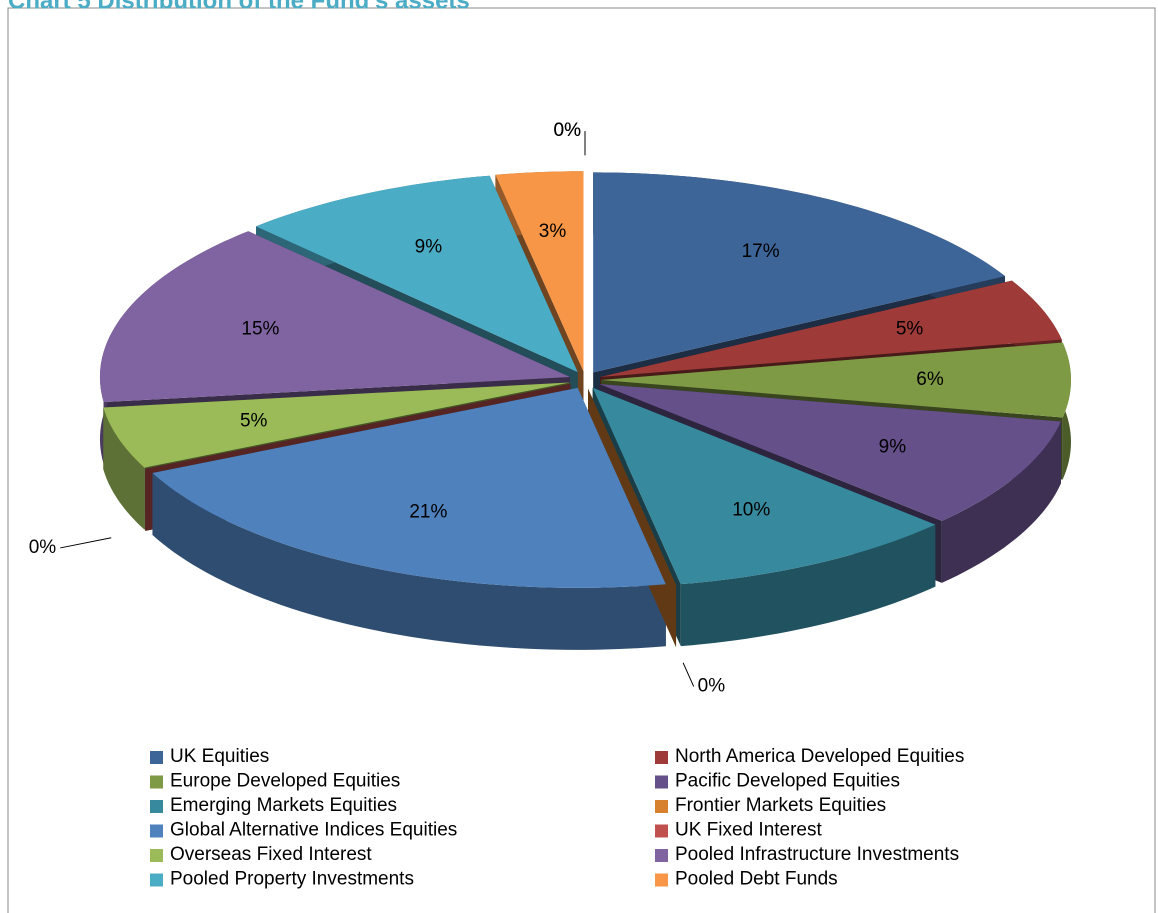 The width and height of the screenshot is (1158, 913). I want to click on data-label: 15%, so click(260, 329).